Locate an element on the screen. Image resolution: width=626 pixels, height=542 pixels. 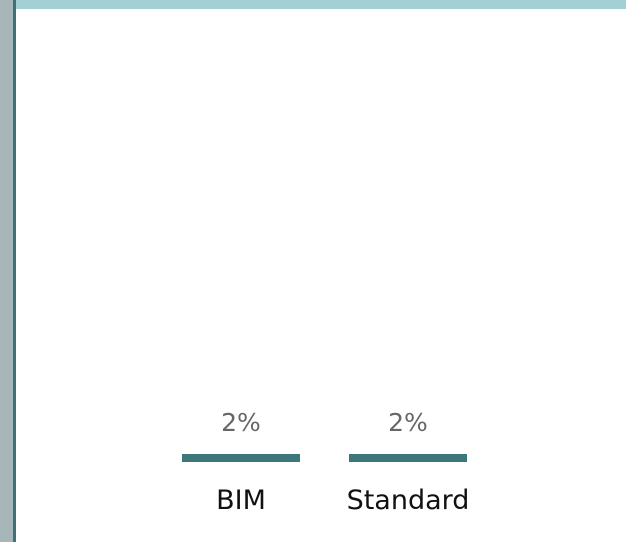
bar-chart: 2% BIM 2% Standard is located at coordinates (326, 462).